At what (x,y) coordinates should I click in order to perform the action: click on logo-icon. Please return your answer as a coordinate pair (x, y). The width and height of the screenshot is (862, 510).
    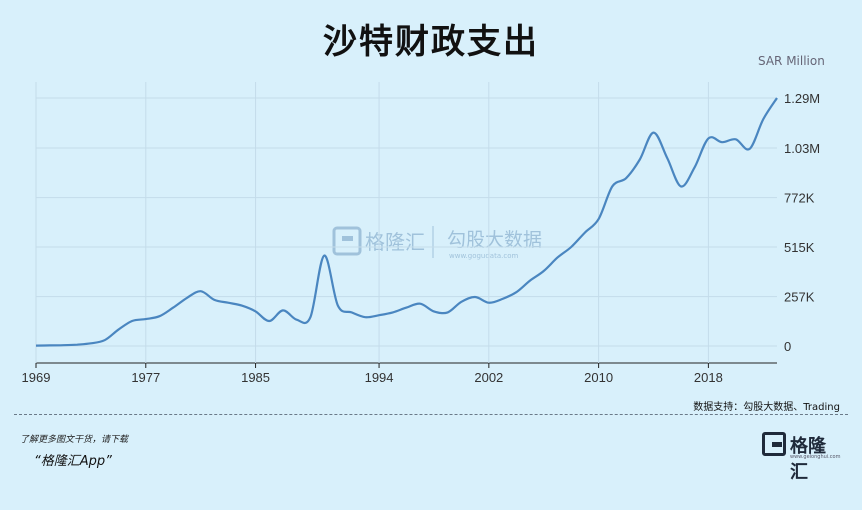
    Looking at the image, I should click on (774, 444).